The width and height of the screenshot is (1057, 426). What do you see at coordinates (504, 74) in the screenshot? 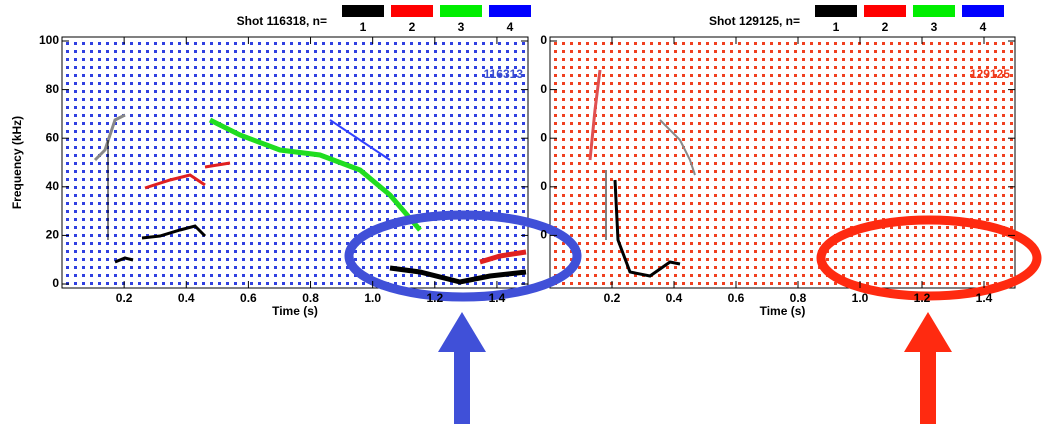
I see `shot-annotation: 116313` at bounding box center [504, 74].